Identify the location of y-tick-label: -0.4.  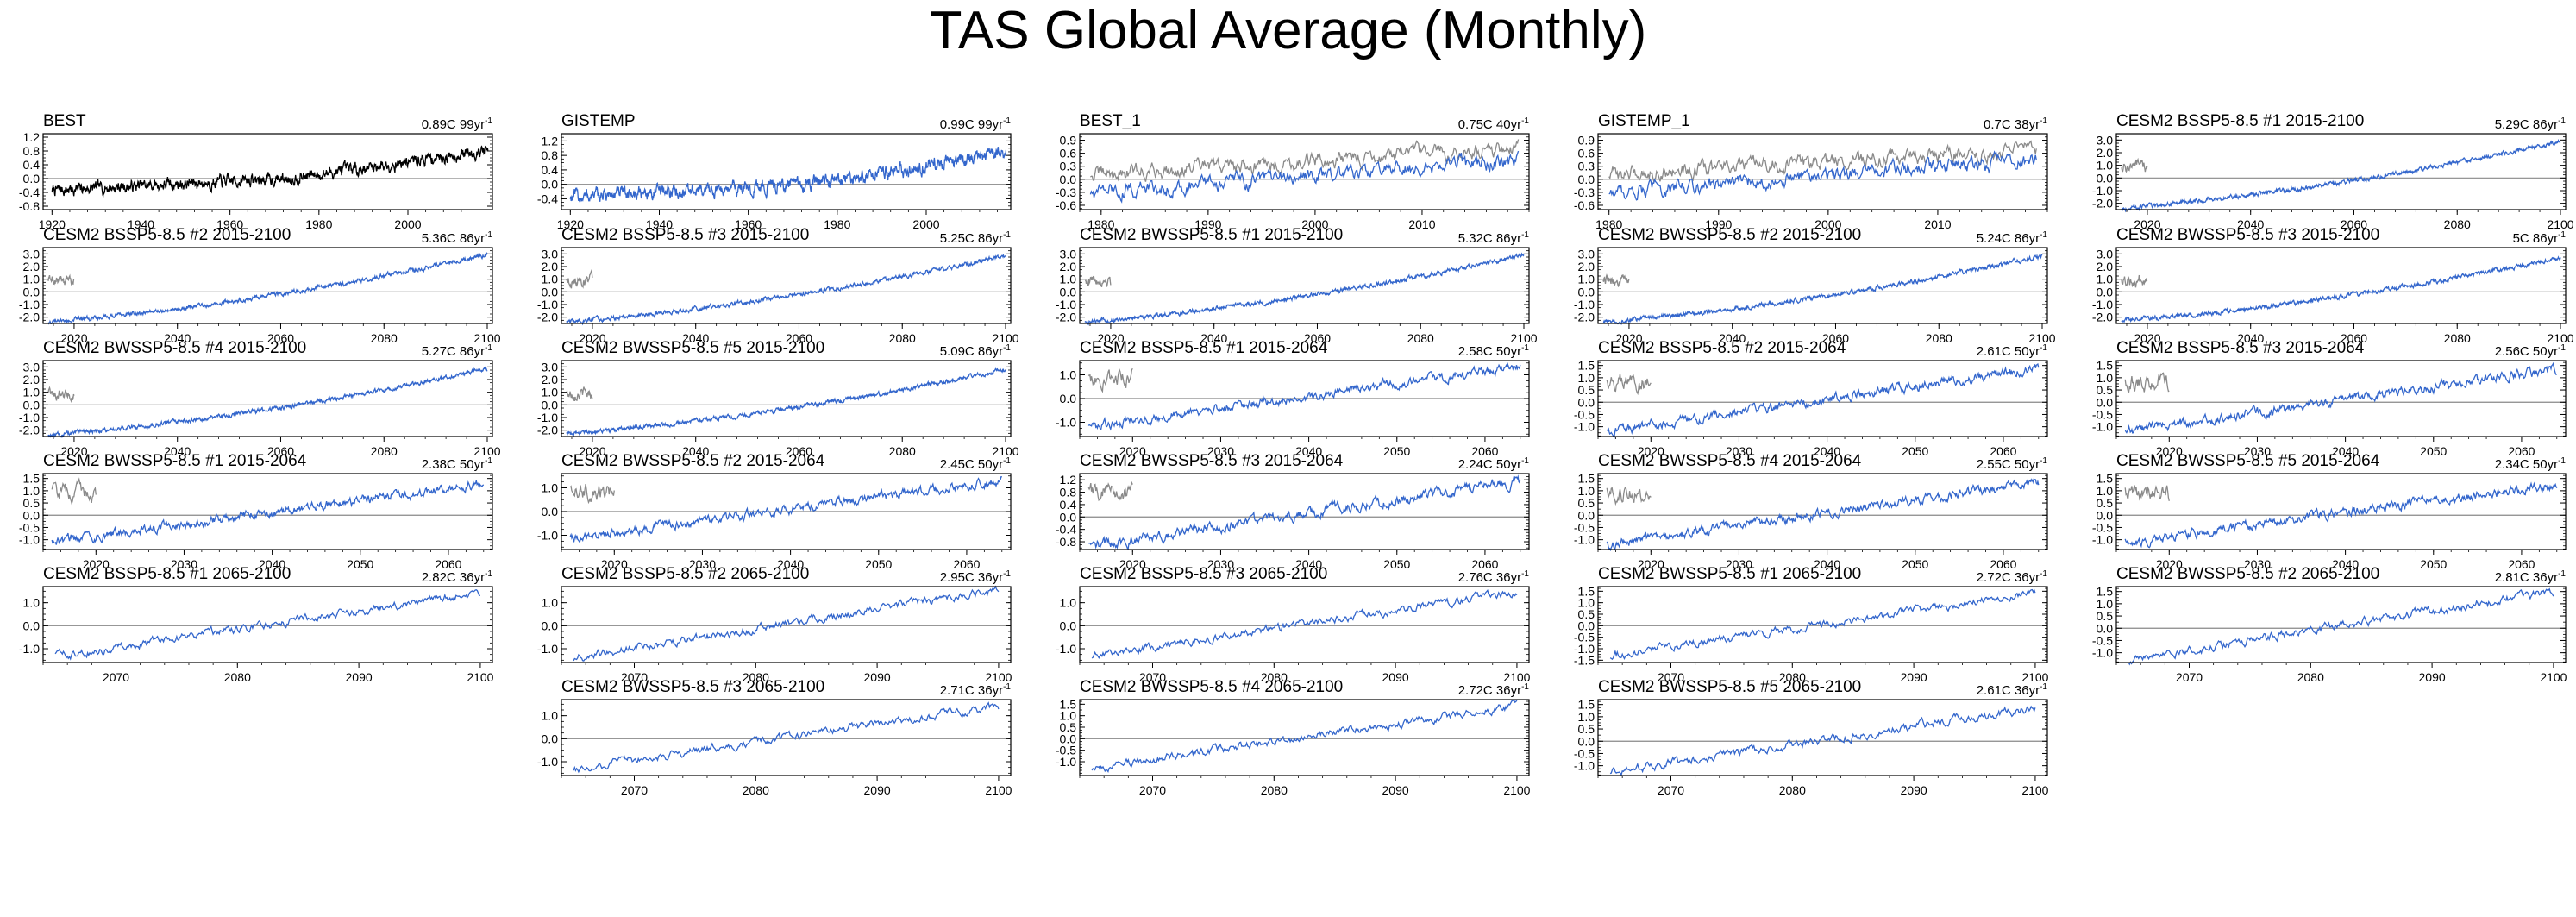
(547, 198).